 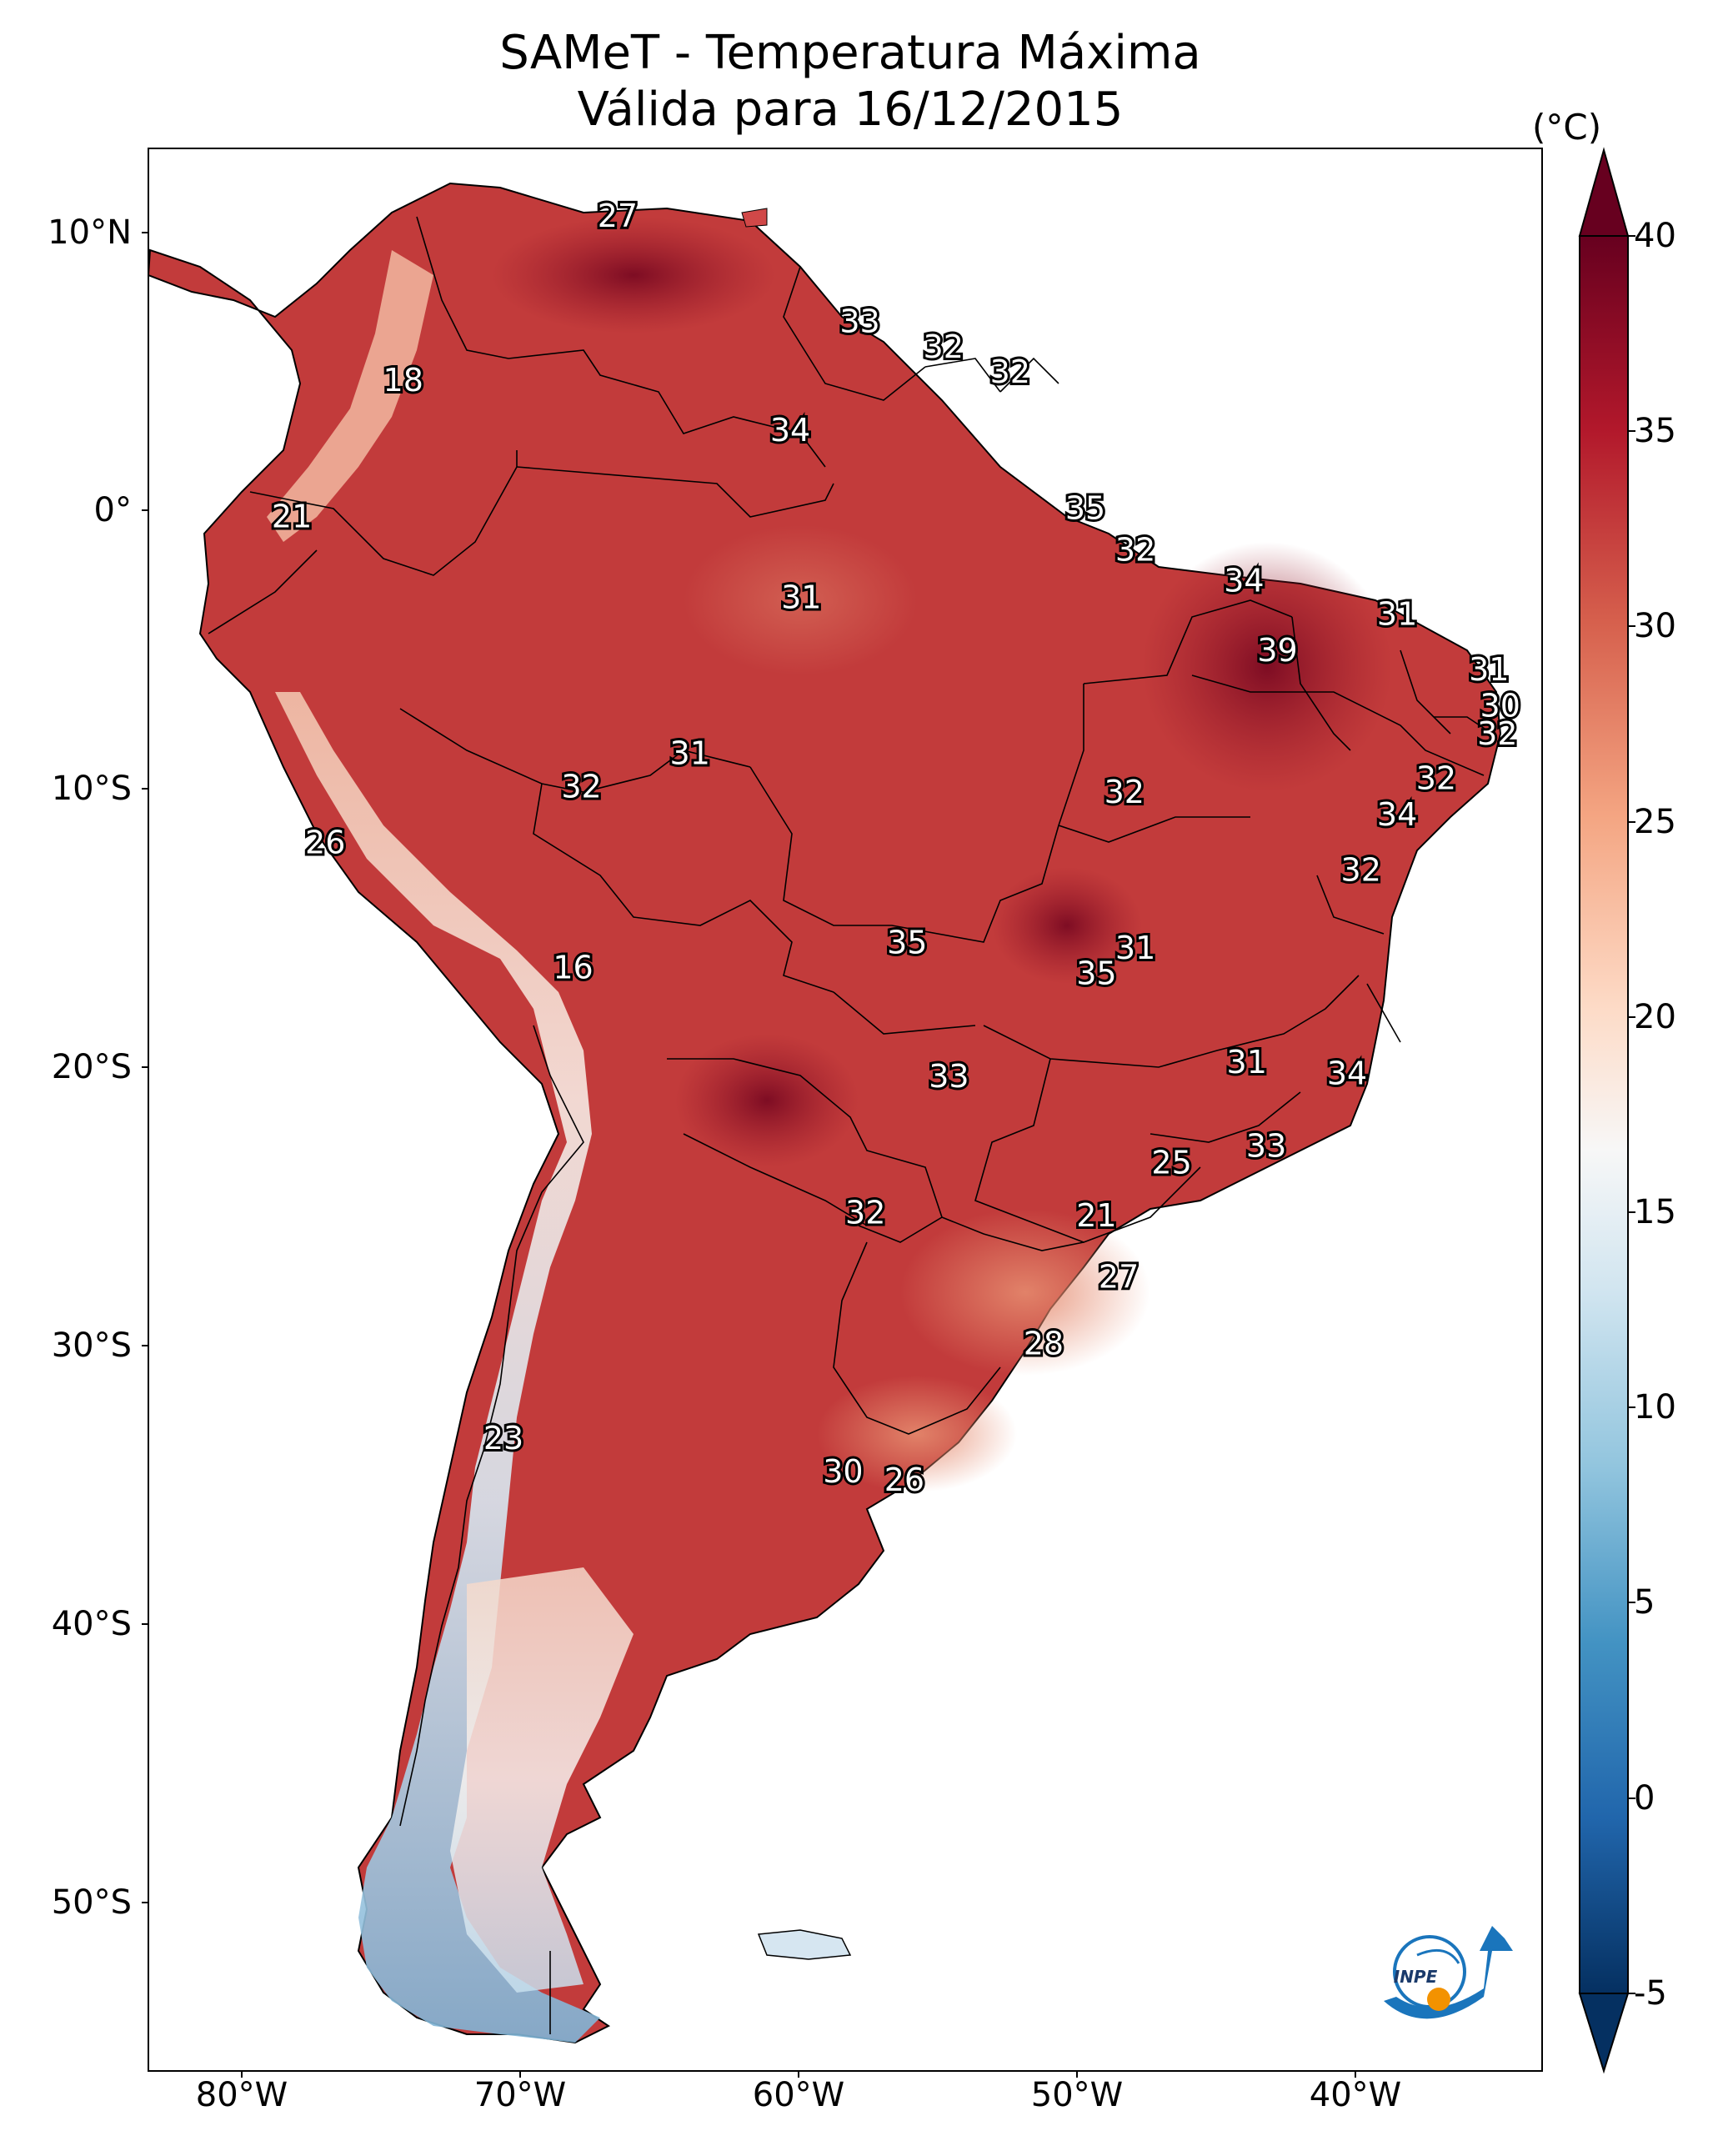 I want to click on colorbar-tick-40: 40, so click(x=1655, y=236).